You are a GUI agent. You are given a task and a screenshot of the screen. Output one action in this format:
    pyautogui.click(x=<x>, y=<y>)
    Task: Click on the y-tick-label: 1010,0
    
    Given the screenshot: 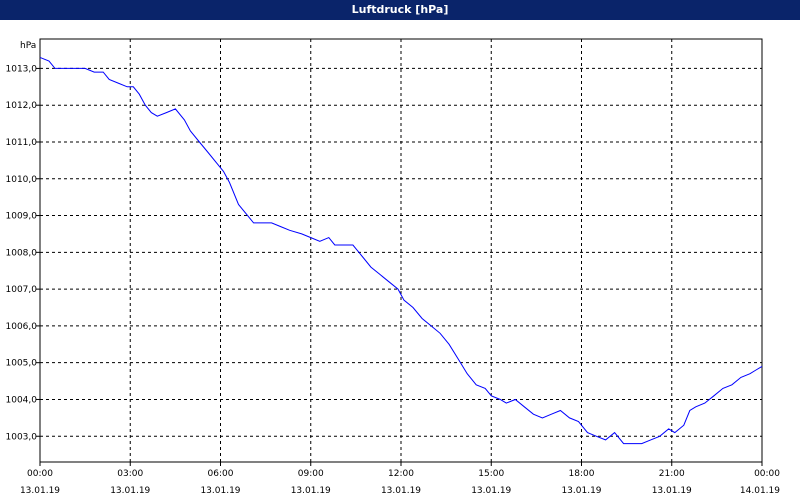 What is the action you would take?
    pyautogui.click(x=22, y=180)
    